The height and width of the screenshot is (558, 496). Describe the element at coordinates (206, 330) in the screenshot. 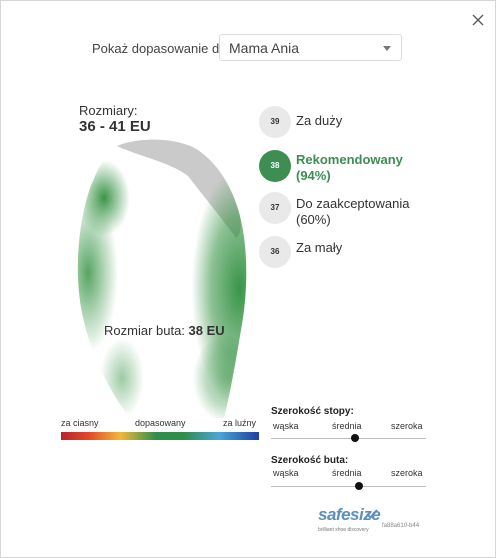

I see `shoe-size-value: 38 EU` at that location.